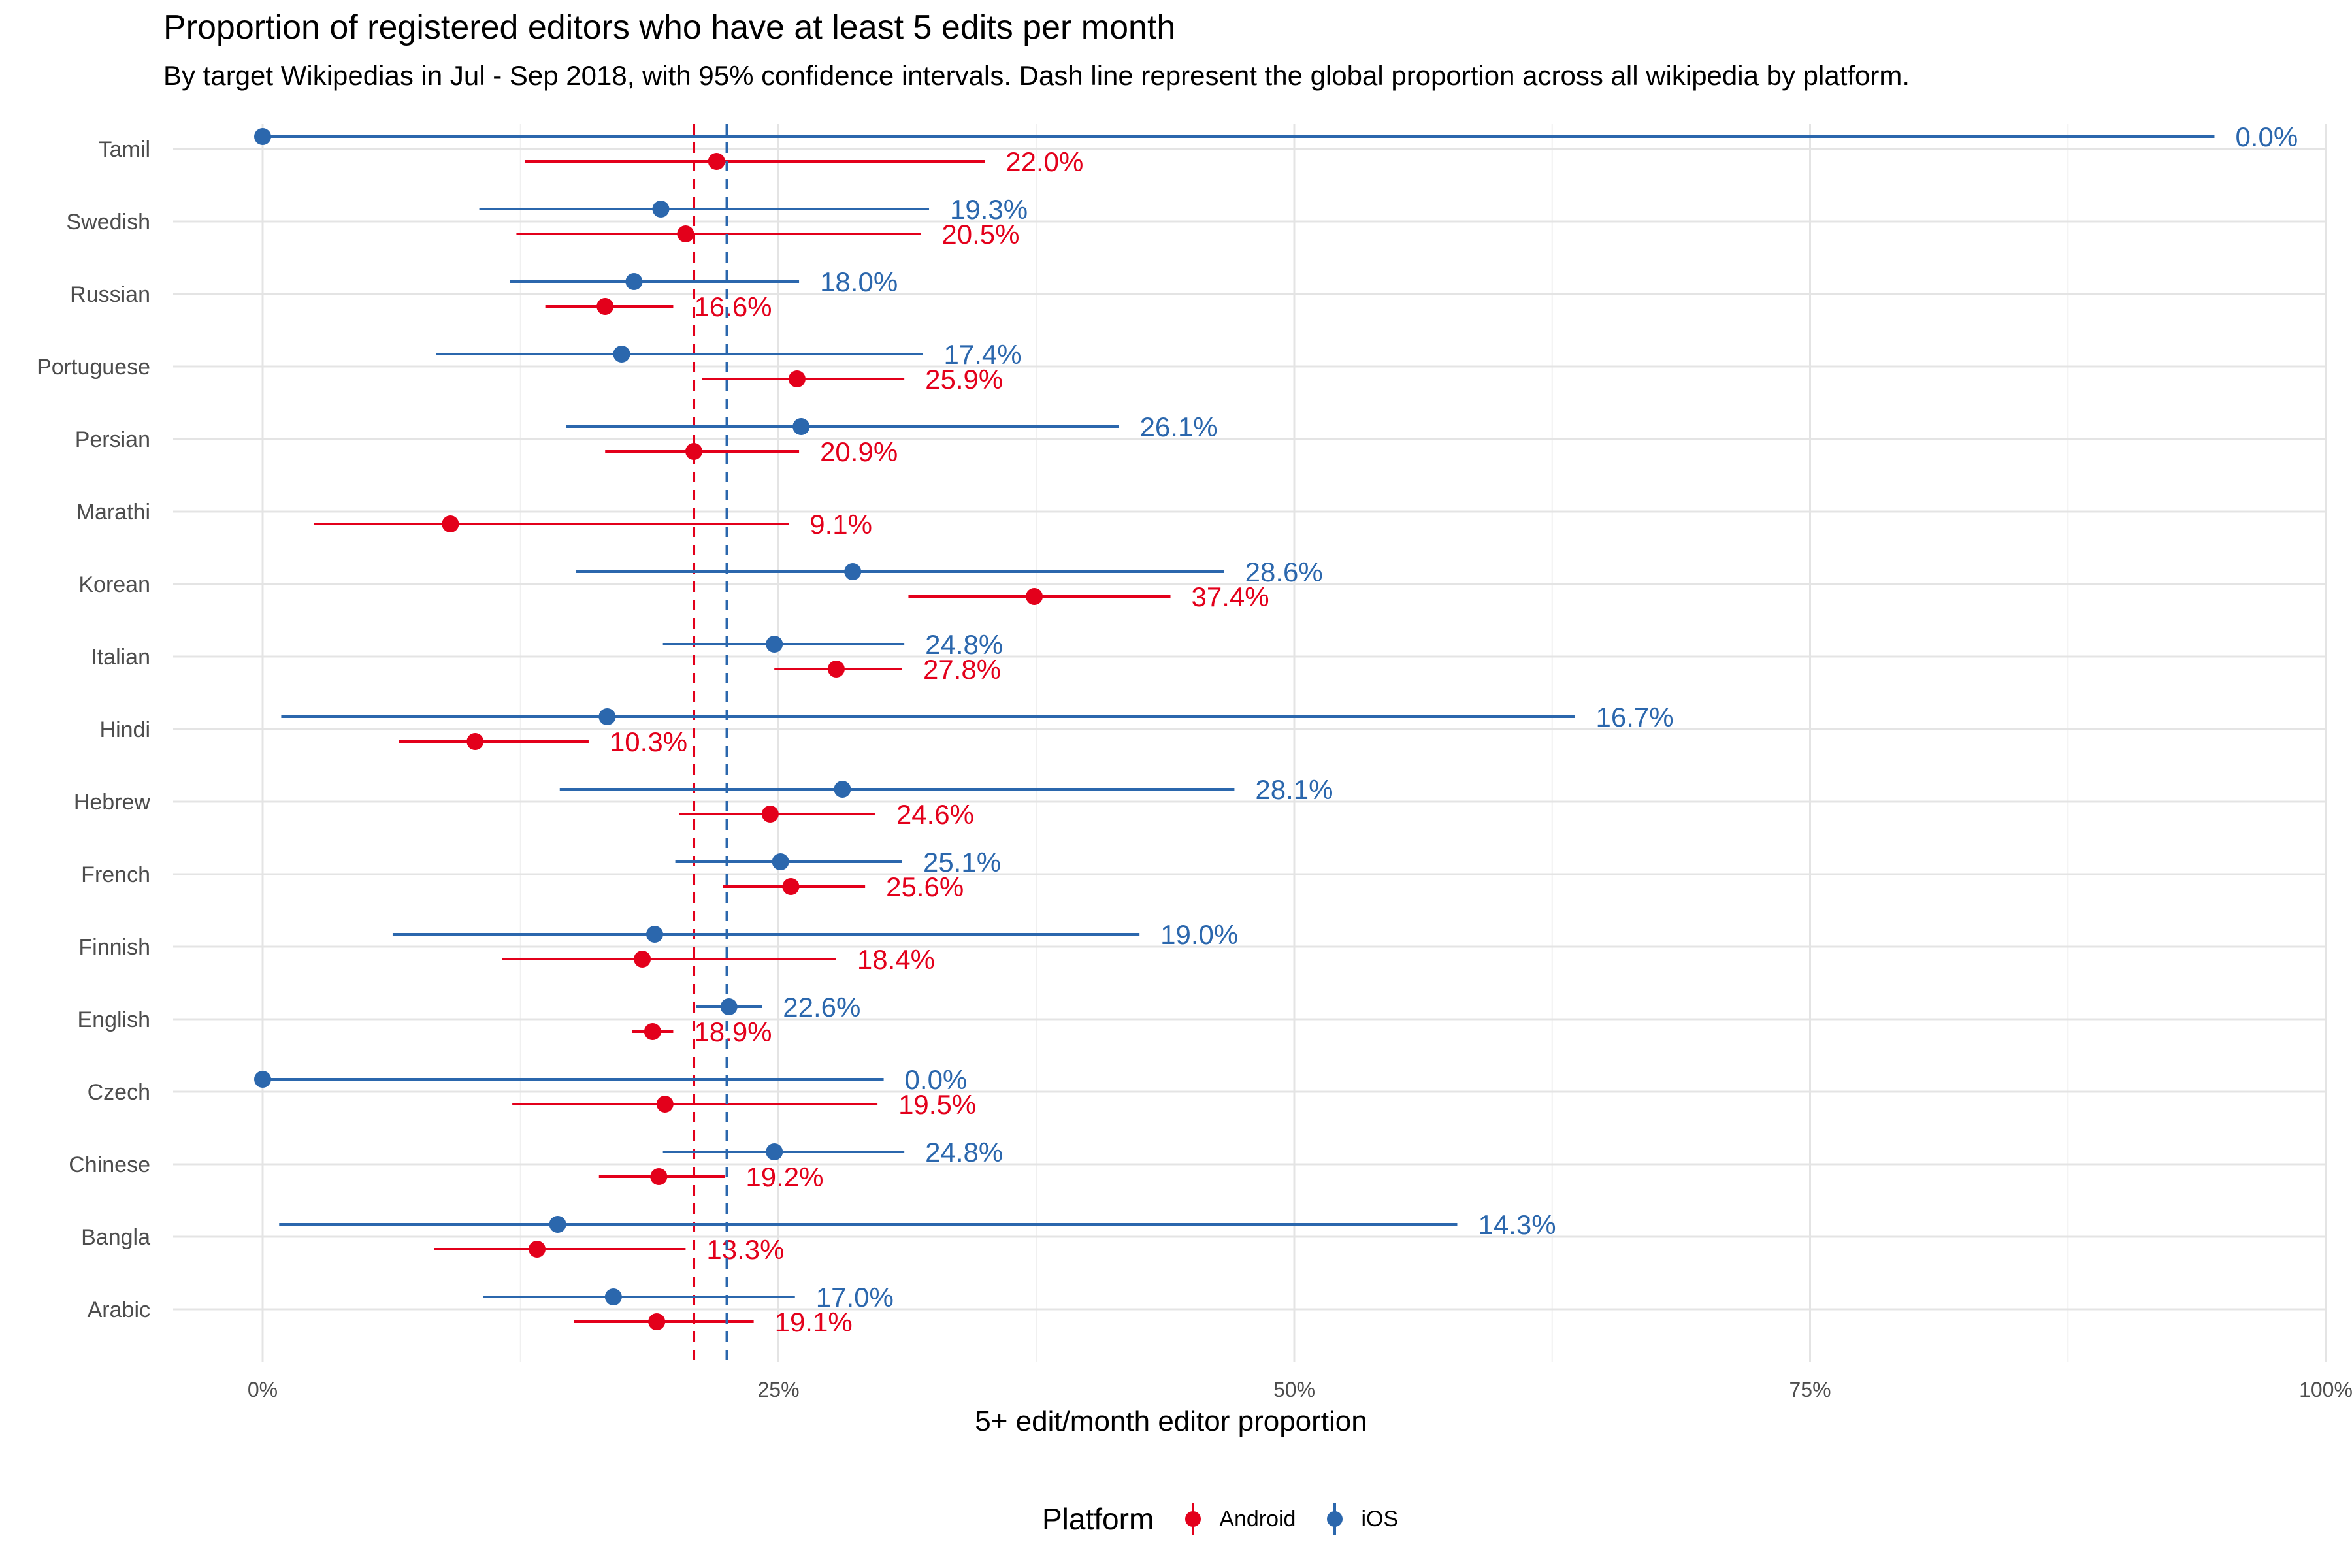 This screenshot has width=2352, height=1568. What do you see at coordinates (2325, 1389) in the screenshot?
I see `x-tick-label: 100%` at bounding box center [2325, 1389].